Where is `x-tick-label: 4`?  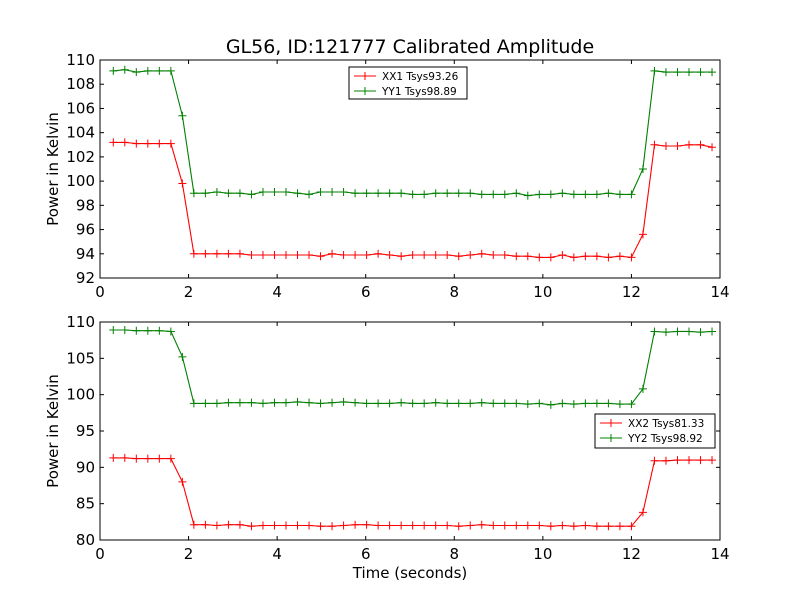 x-tick-label: 4 is located at coordinates (277, 292).